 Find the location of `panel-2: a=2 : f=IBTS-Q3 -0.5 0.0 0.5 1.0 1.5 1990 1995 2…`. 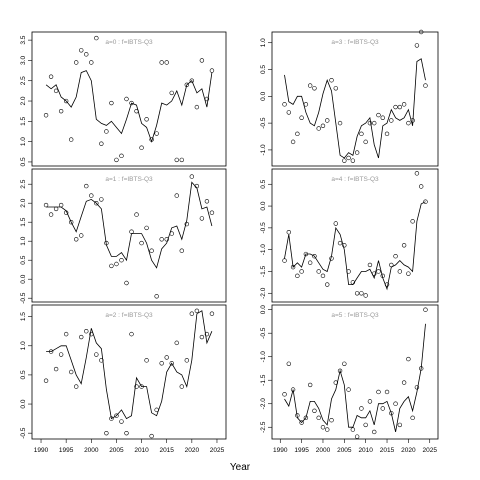

panel-2: a=2 : f=IBTS-Q3 -0.5 0.0 0.5 1.0 1.5 1990 1995 2… is located at coordinates (123, 379).